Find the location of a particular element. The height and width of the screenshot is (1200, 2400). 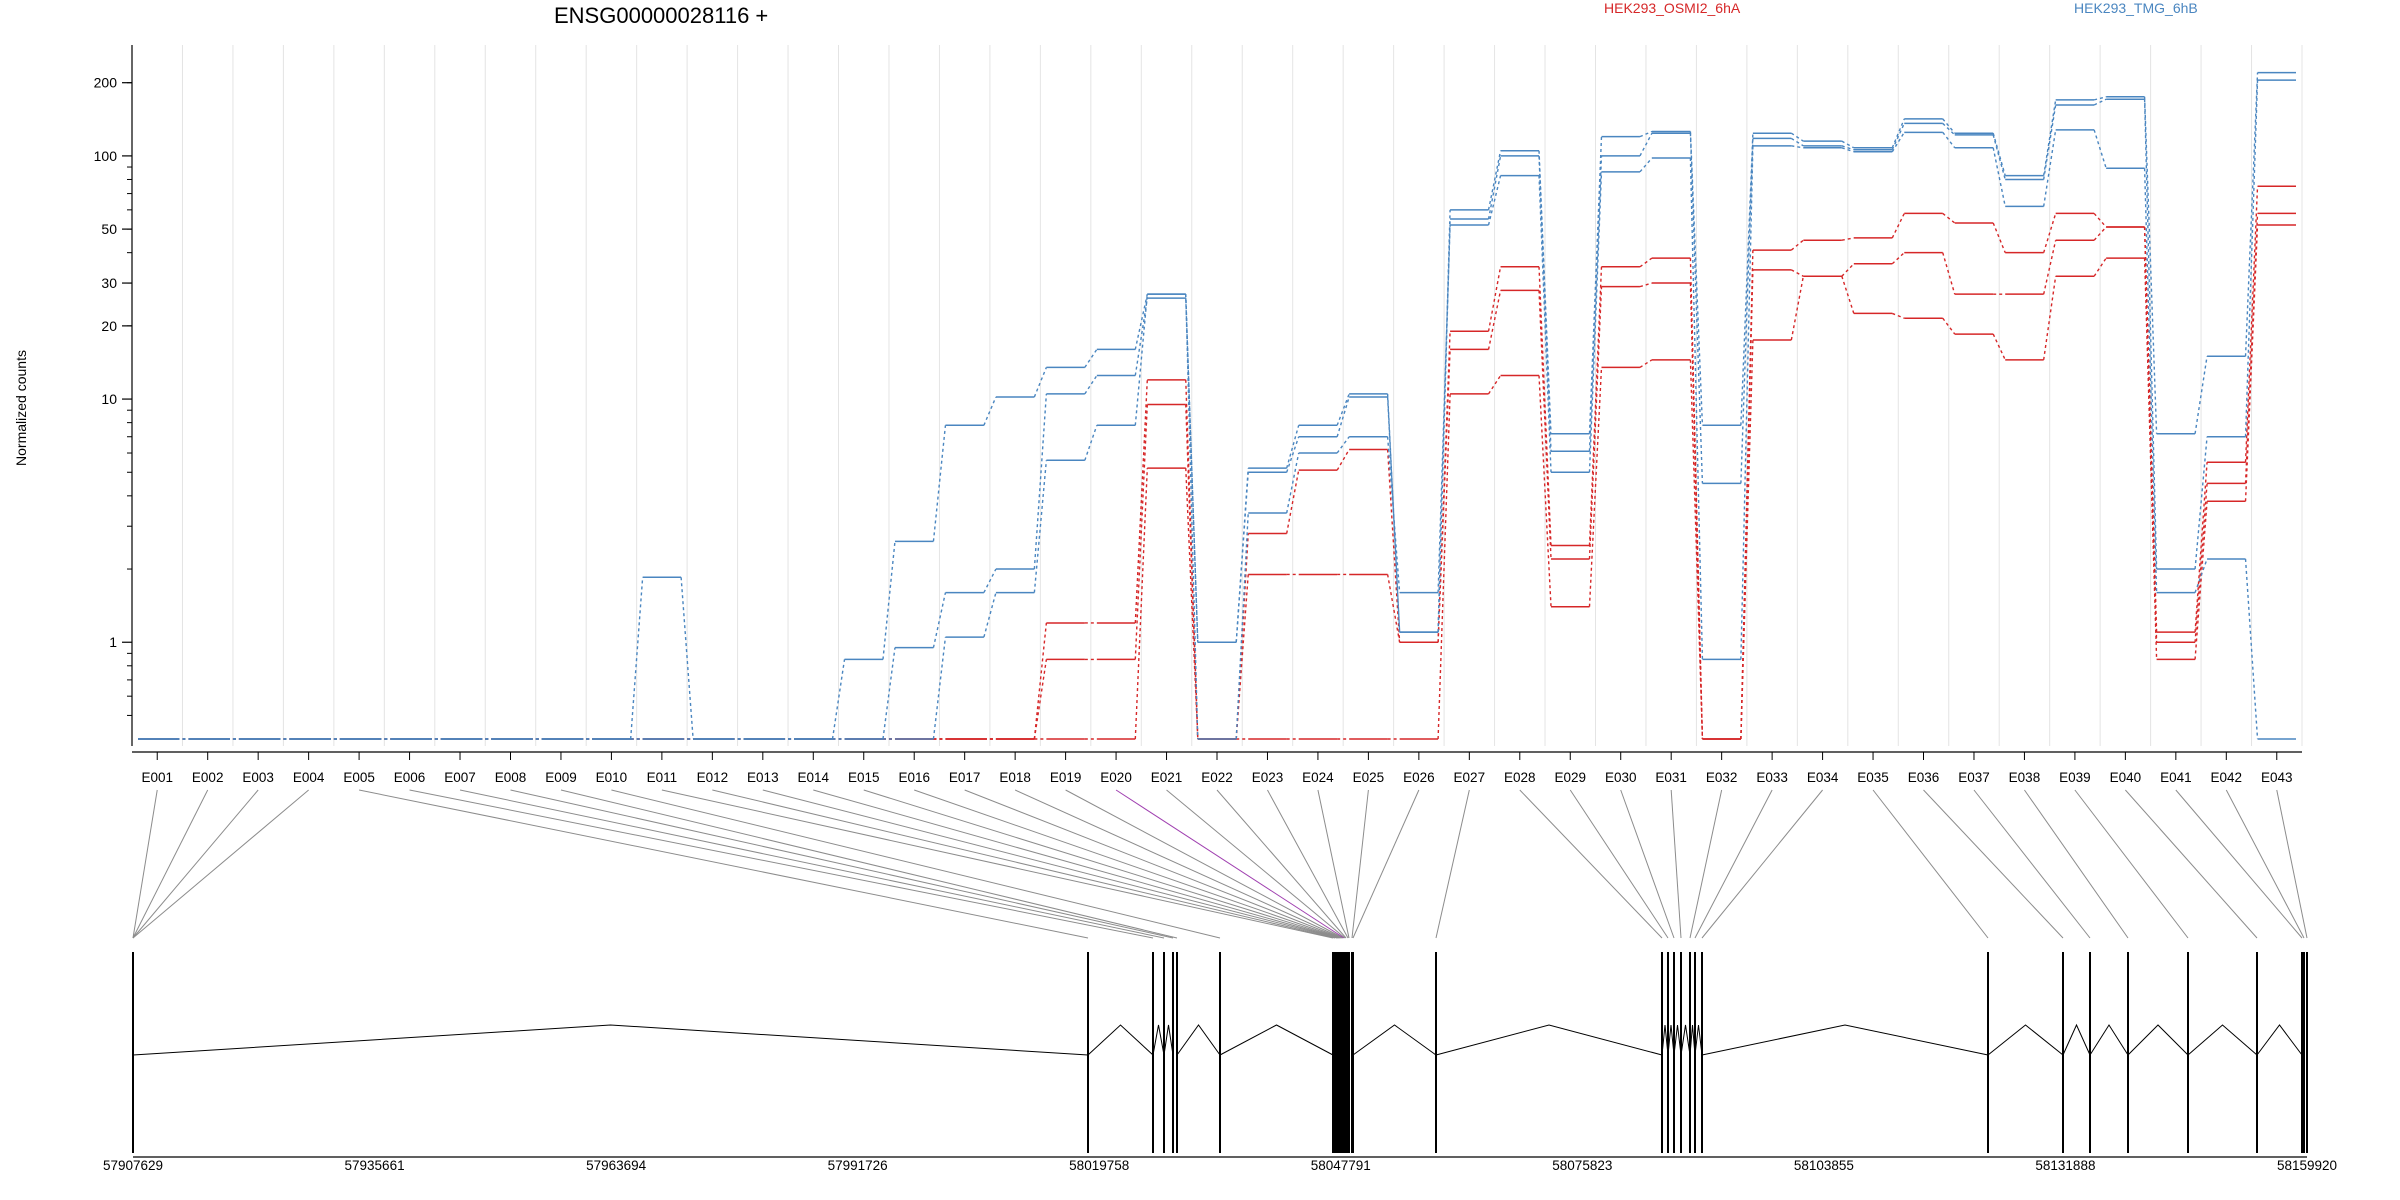

exon-label: E016 is located at coordinates (914, 777).